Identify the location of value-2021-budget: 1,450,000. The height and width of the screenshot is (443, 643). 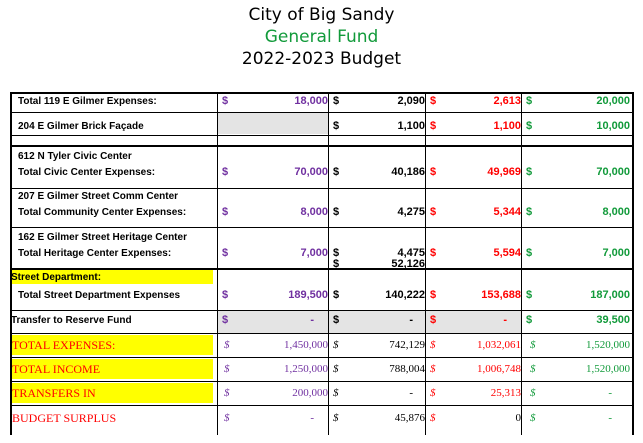
(306, 345).